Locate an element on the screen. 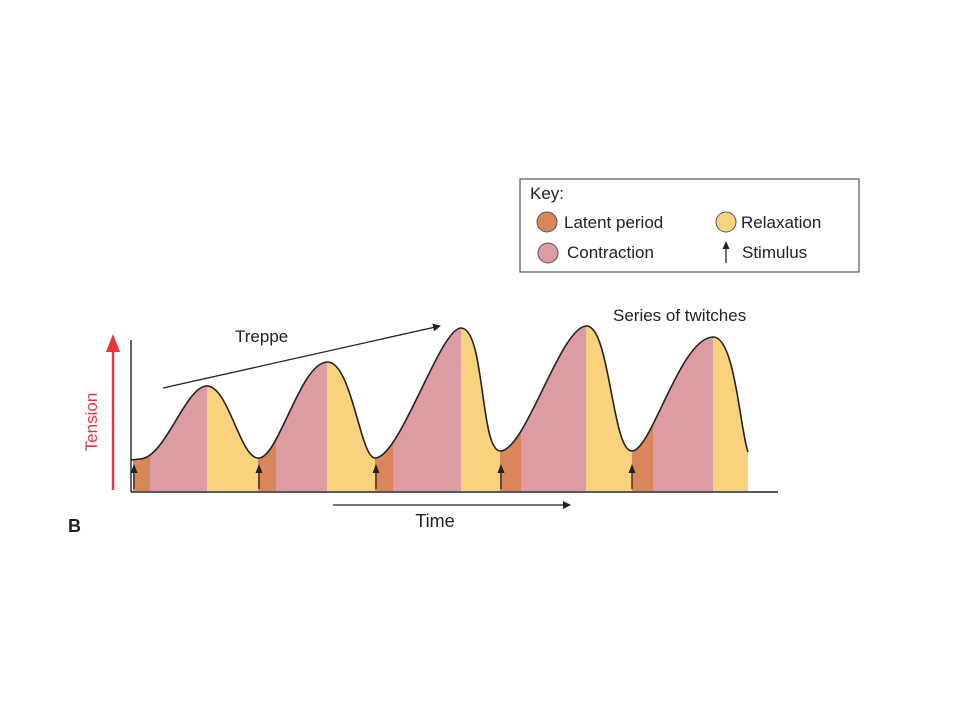 This screenshot has height=725, width=960. y-axis-label: Tension is located at coordinates (91, 422).